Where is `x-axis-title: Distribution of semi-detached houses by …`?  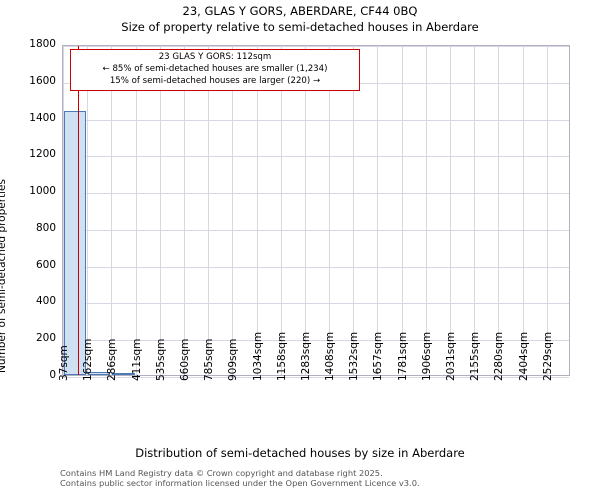 x-axis-title: Distribution of semi-detached houses by … is located at coordinates (300, 453).